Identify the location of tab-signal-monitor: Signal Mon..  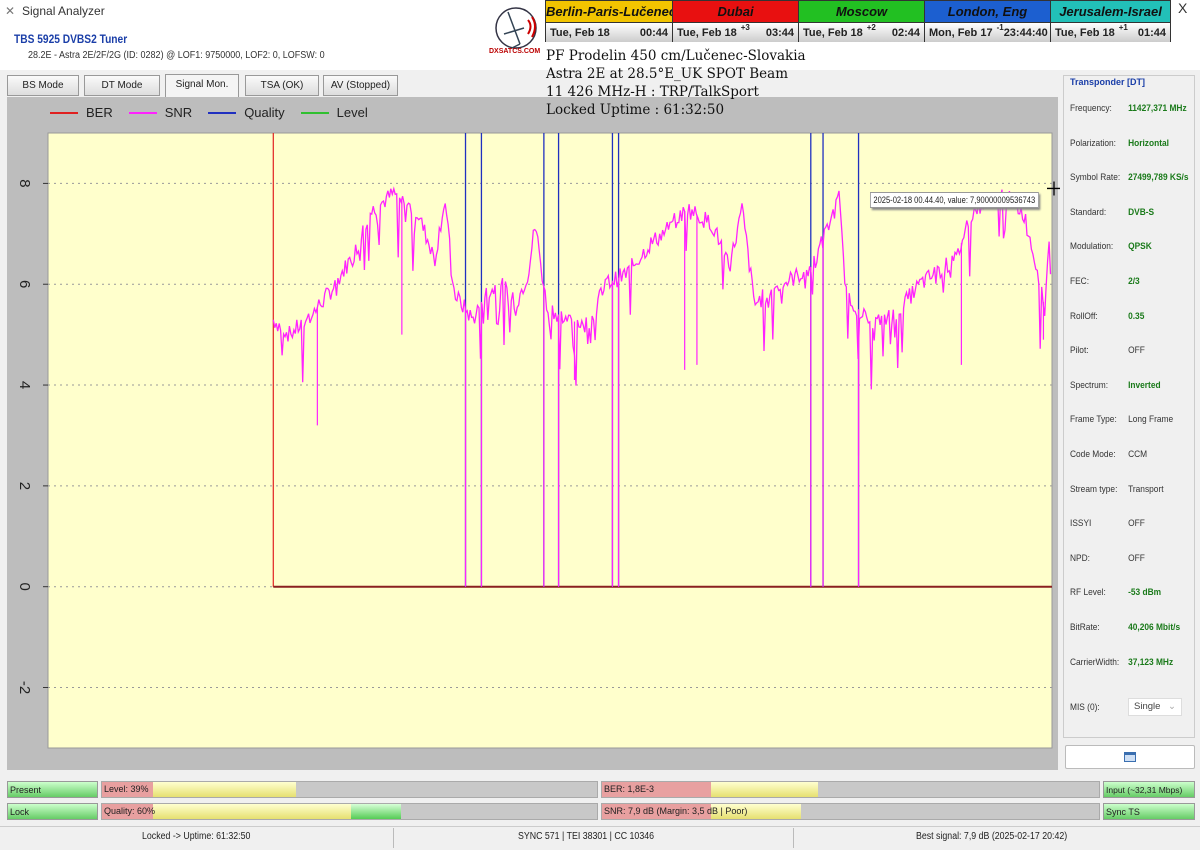
(202, 85).